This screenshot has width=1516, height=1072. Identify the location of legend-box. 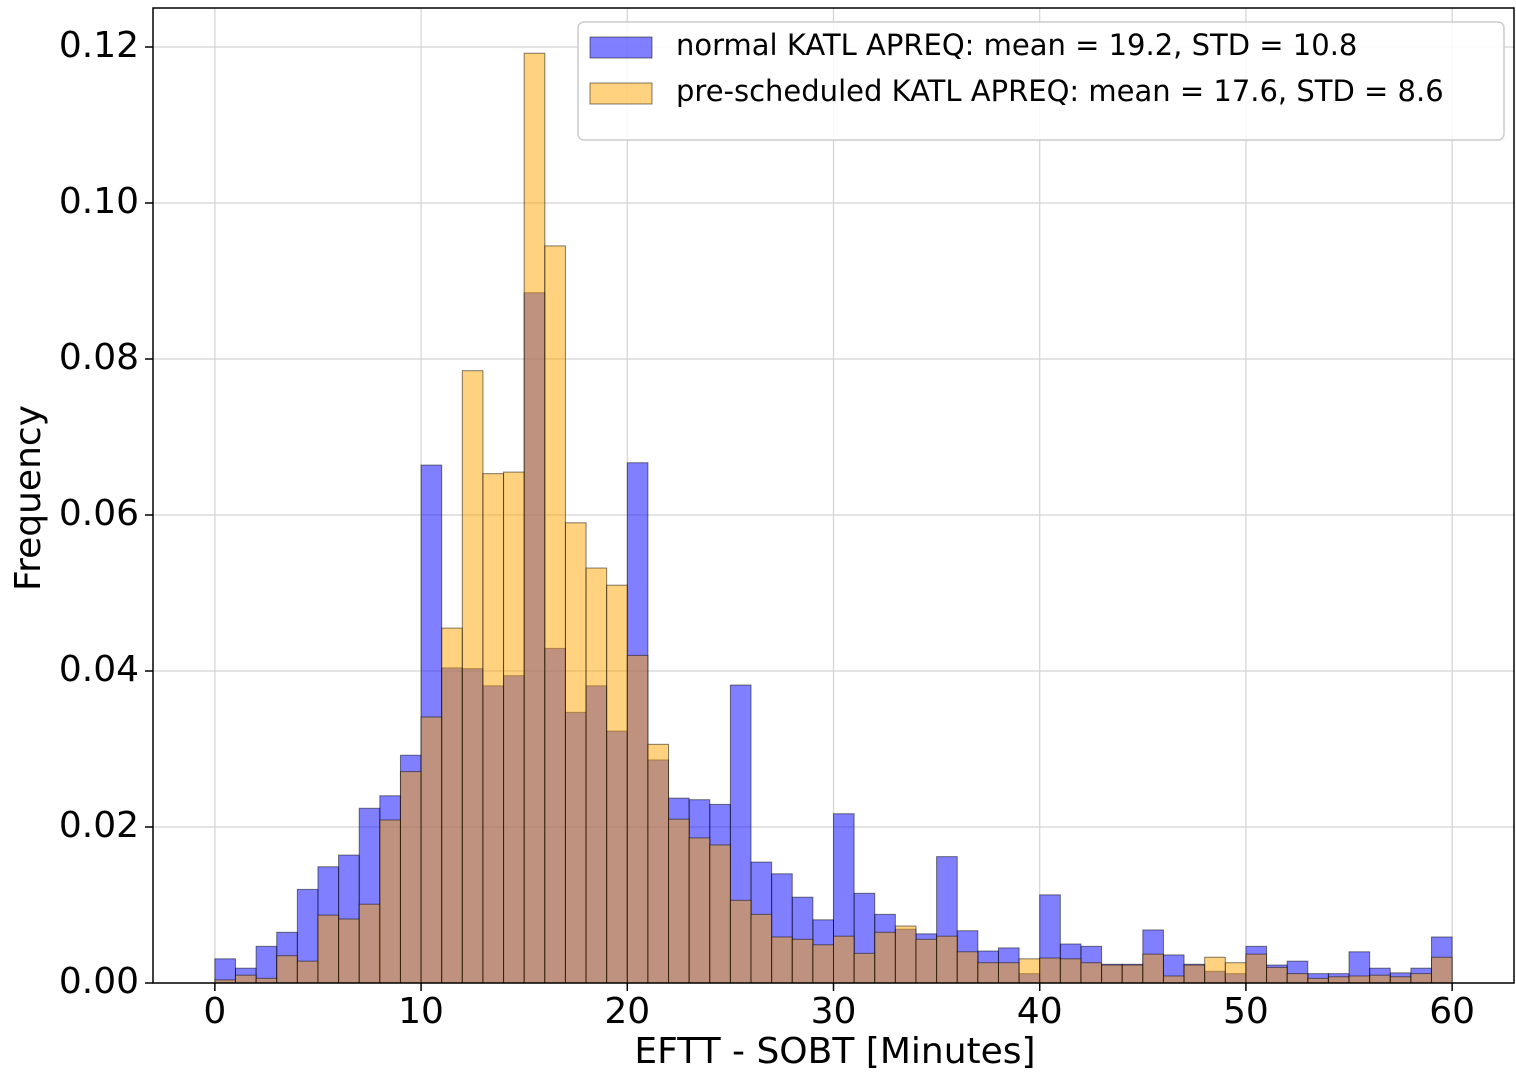
(1041, 81).